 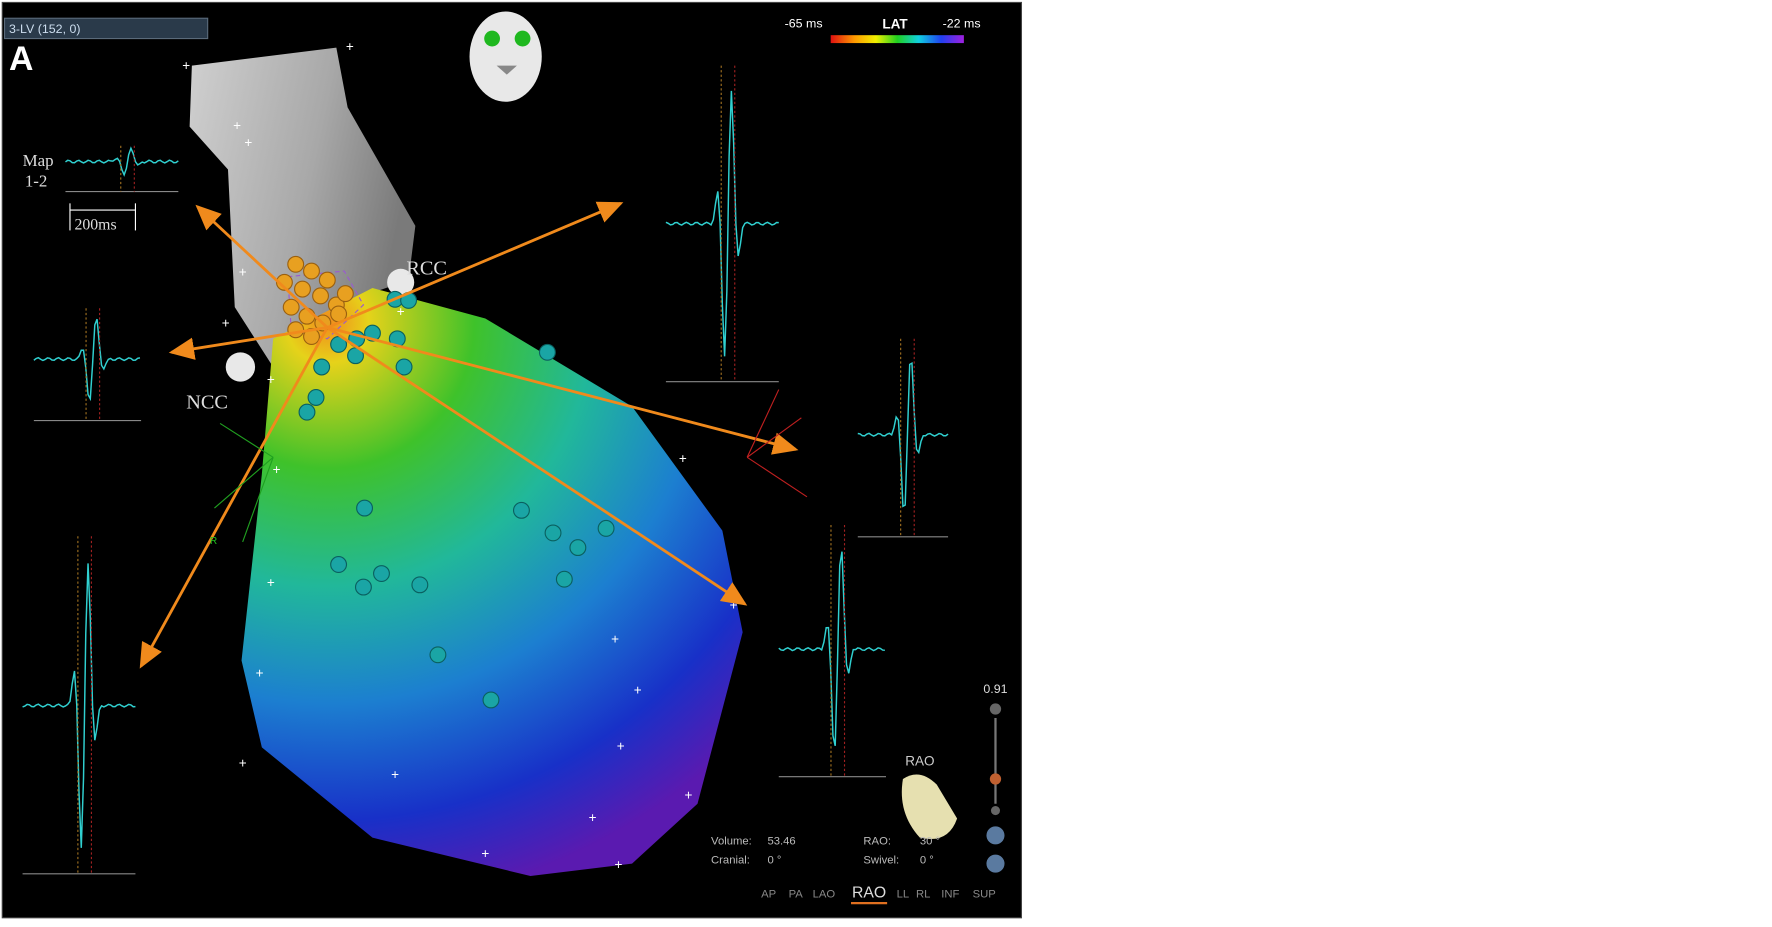 I want to click on stat-value: 53.46, so click(x=781, y=841).